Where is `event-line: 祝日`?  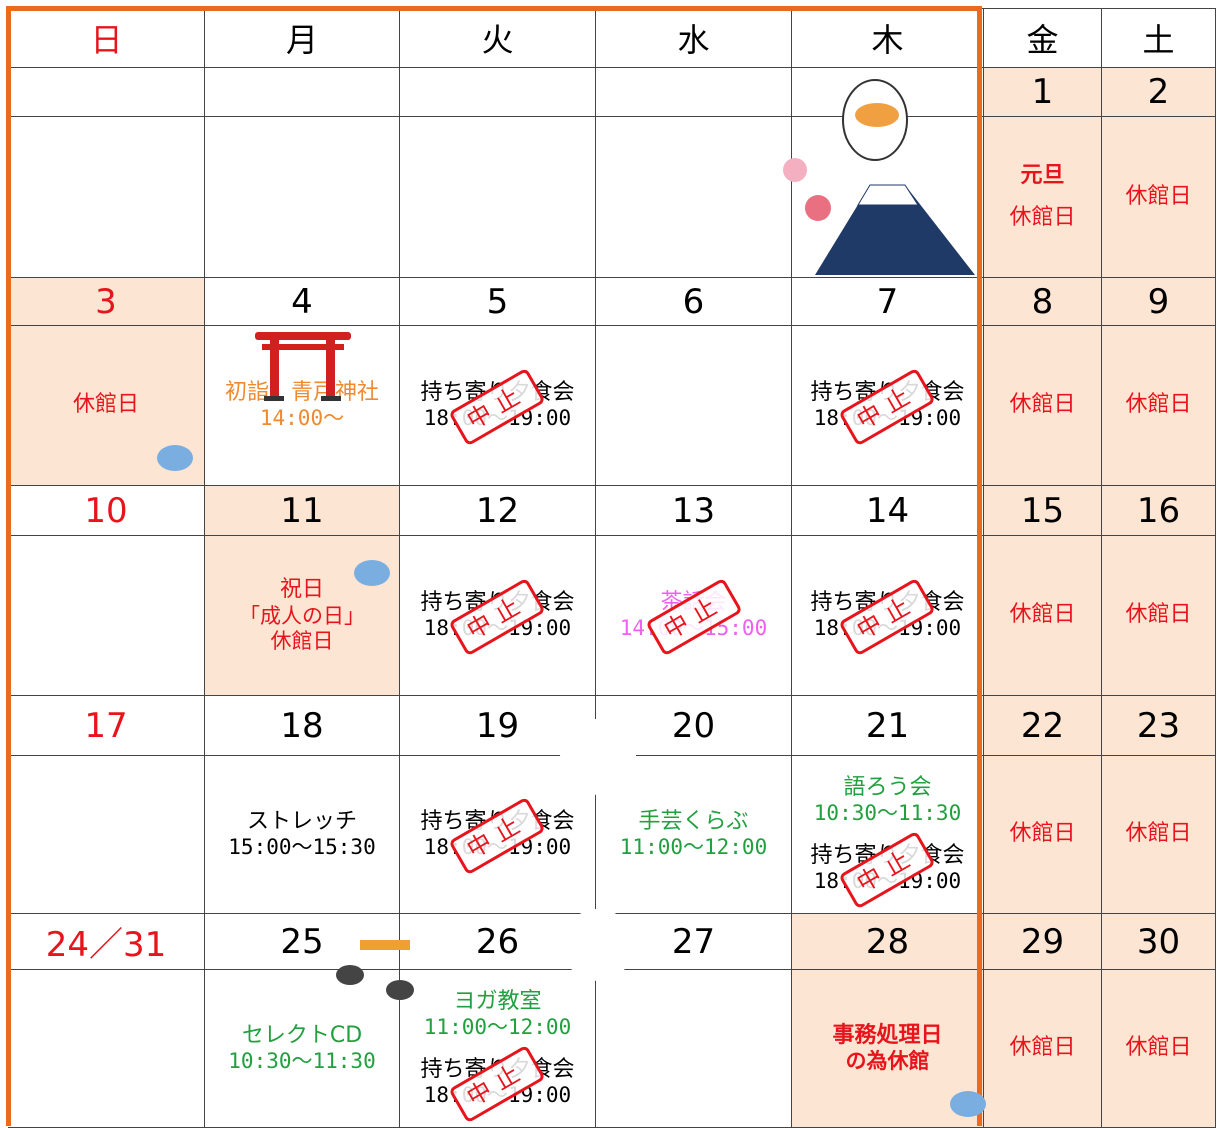
event-line: 祝日 is located at coordinates (301, 590).